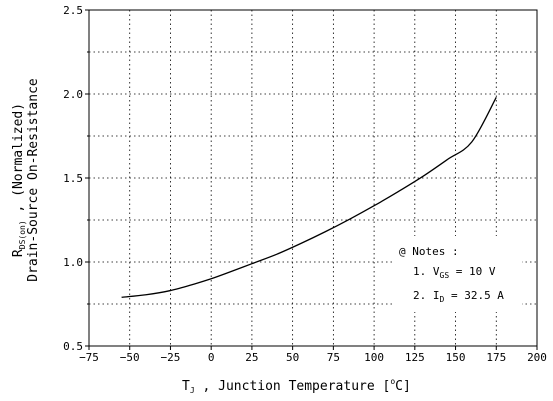 The width and height of the screenshot is (553, 401). What do you see at coordinates (73, 10) in the screenshot?
I see `y-tick-label: 2.5` at bounding box center [73, 10].